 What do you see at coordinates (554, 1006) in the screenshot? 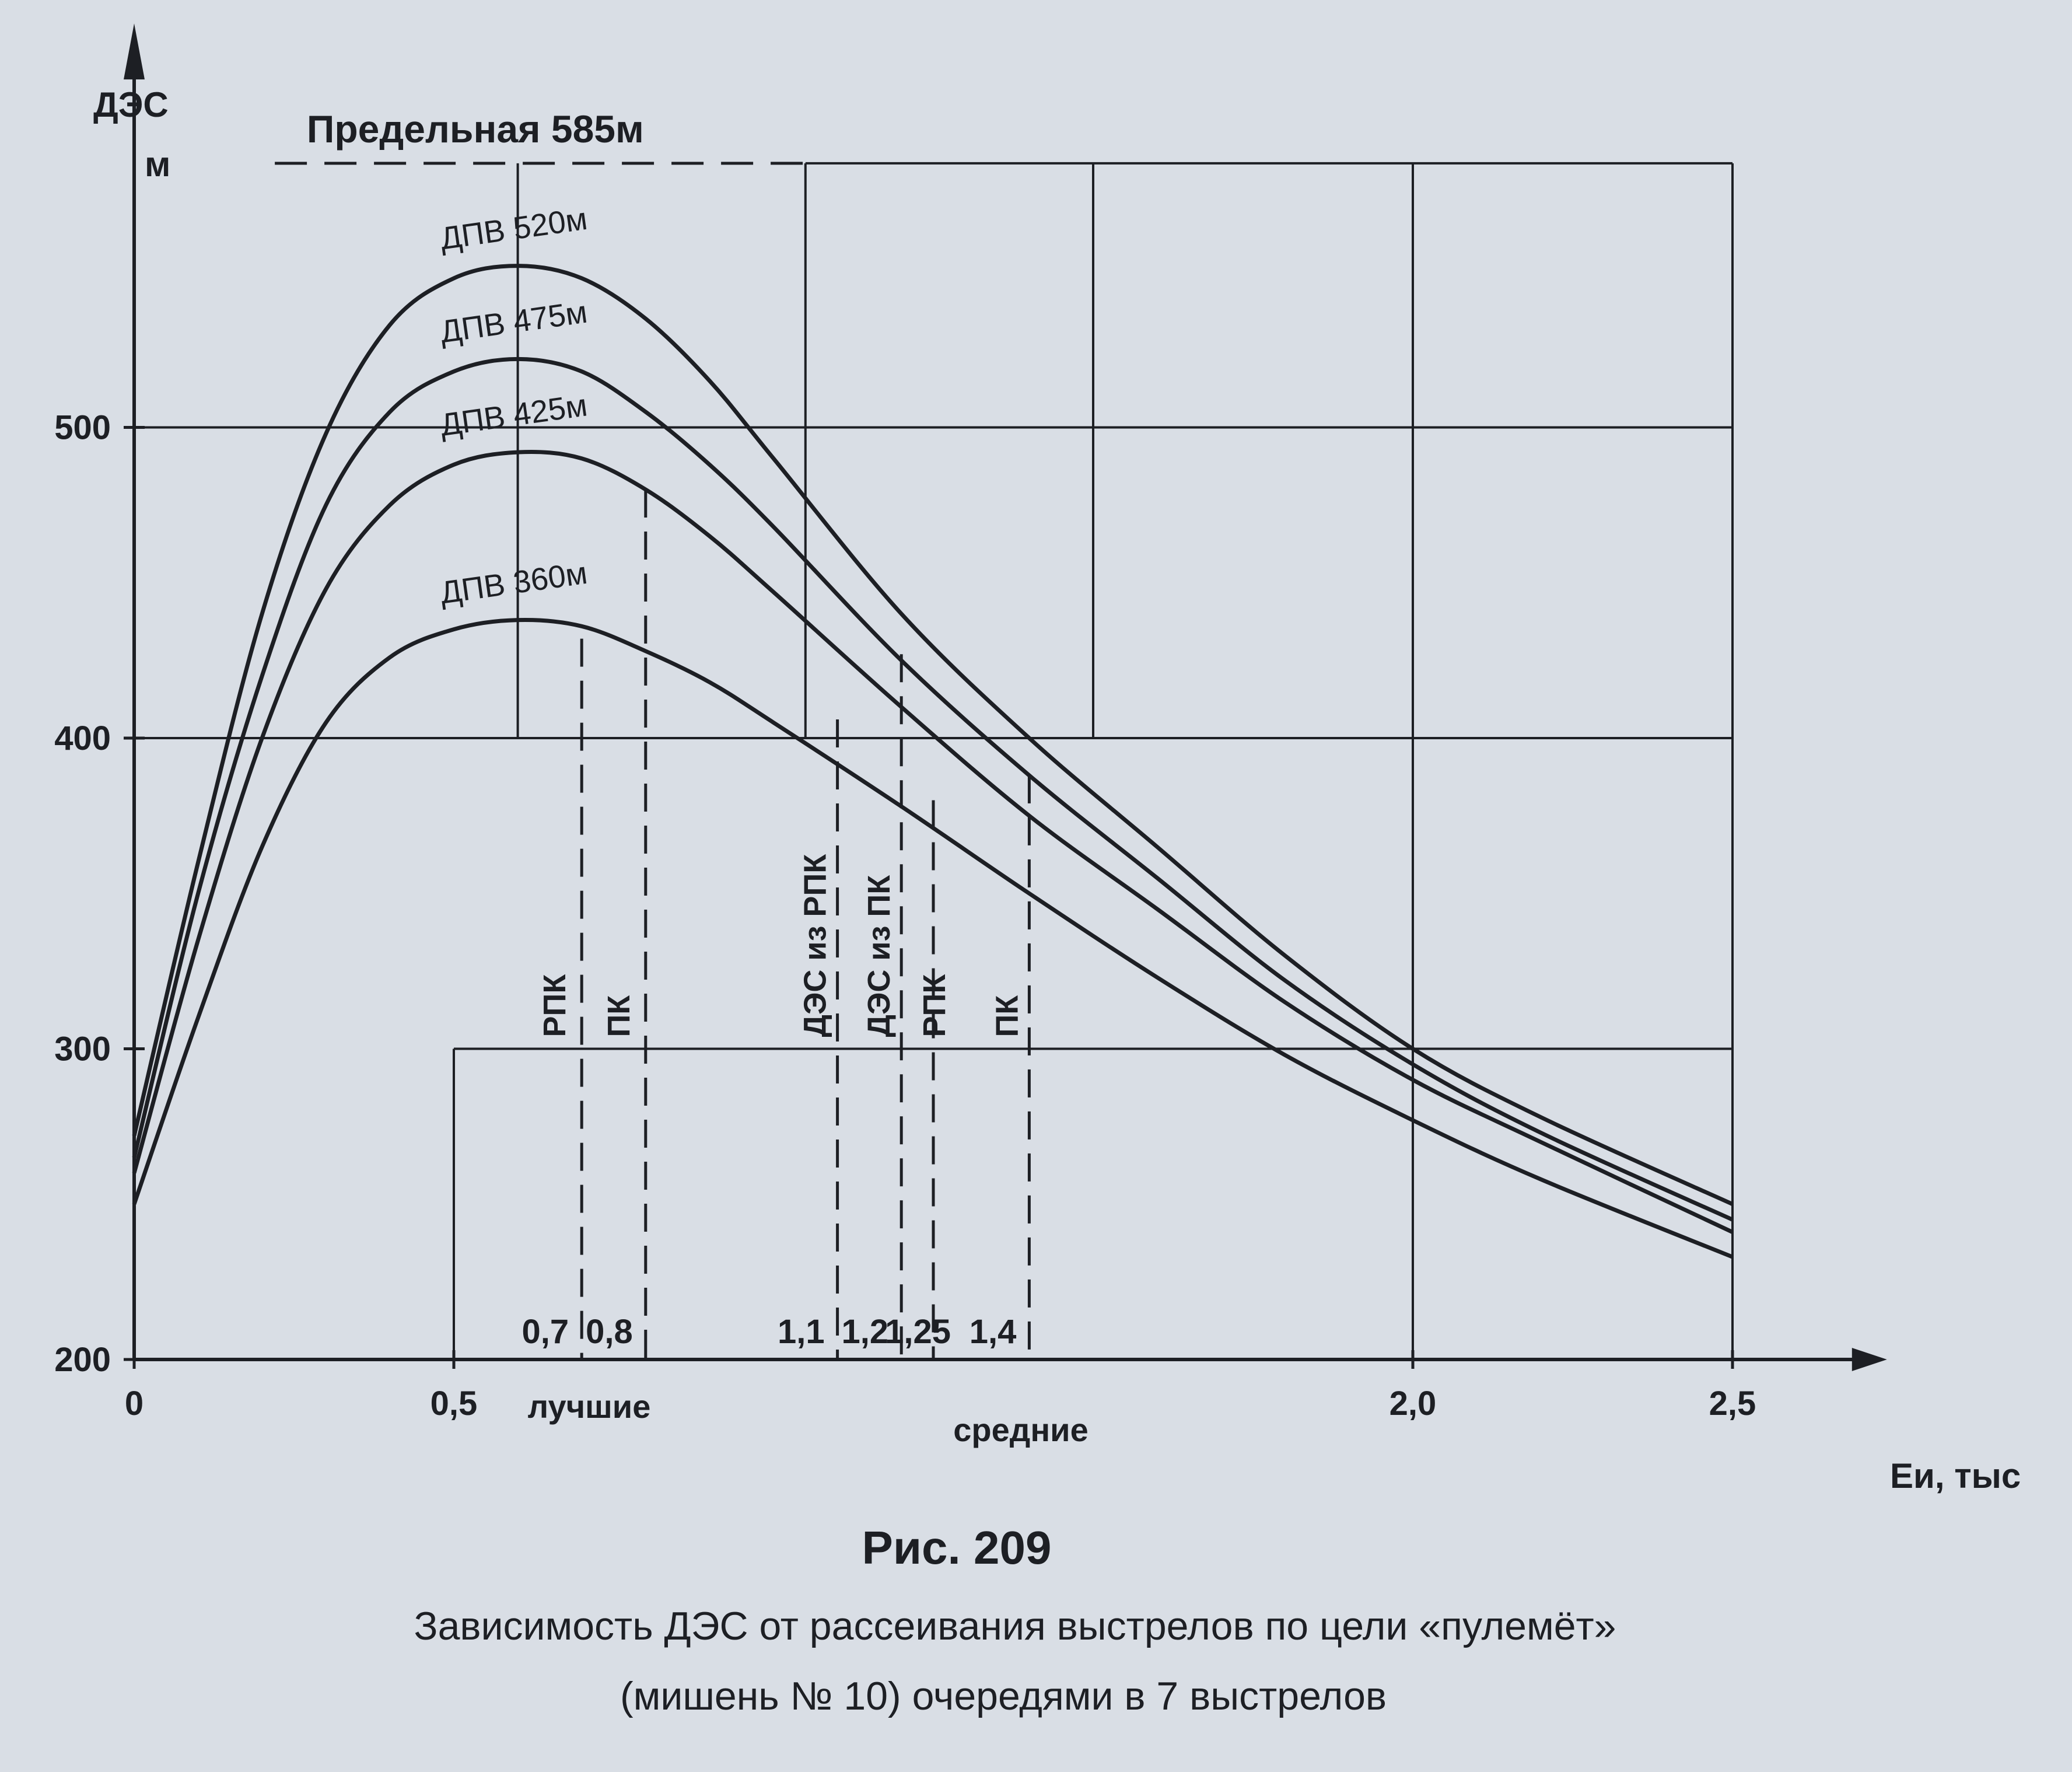
I see `marker-label-1: РПК` at bounding box center [554, 1006].